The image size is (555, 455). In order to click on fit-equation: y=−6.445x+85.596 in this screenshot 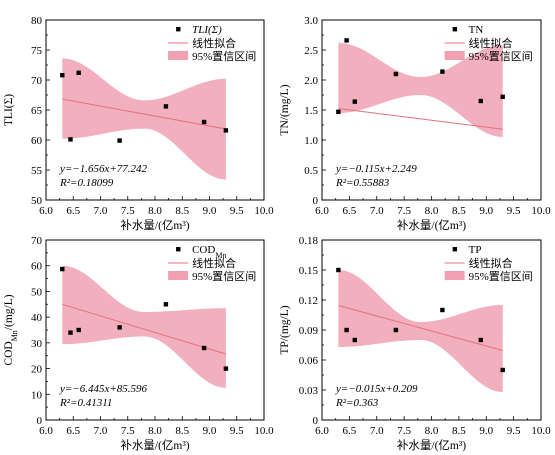, I will do `click(103, 389)`.